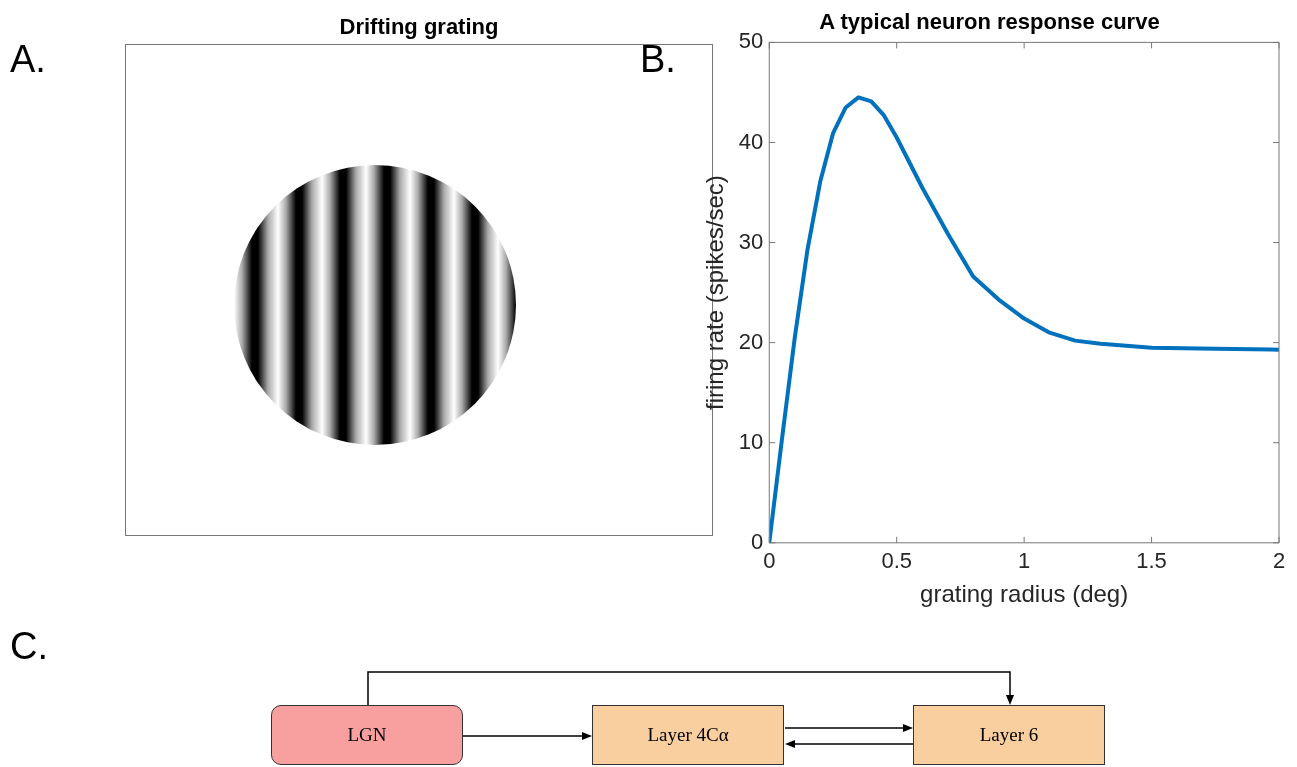 Image resolution: width=1297 pixels, height=767 pixels. What do you see at coordinates (751, 41) in the screenshot?
I see `y-tick-label: 50` at bounding box center [751, 41].